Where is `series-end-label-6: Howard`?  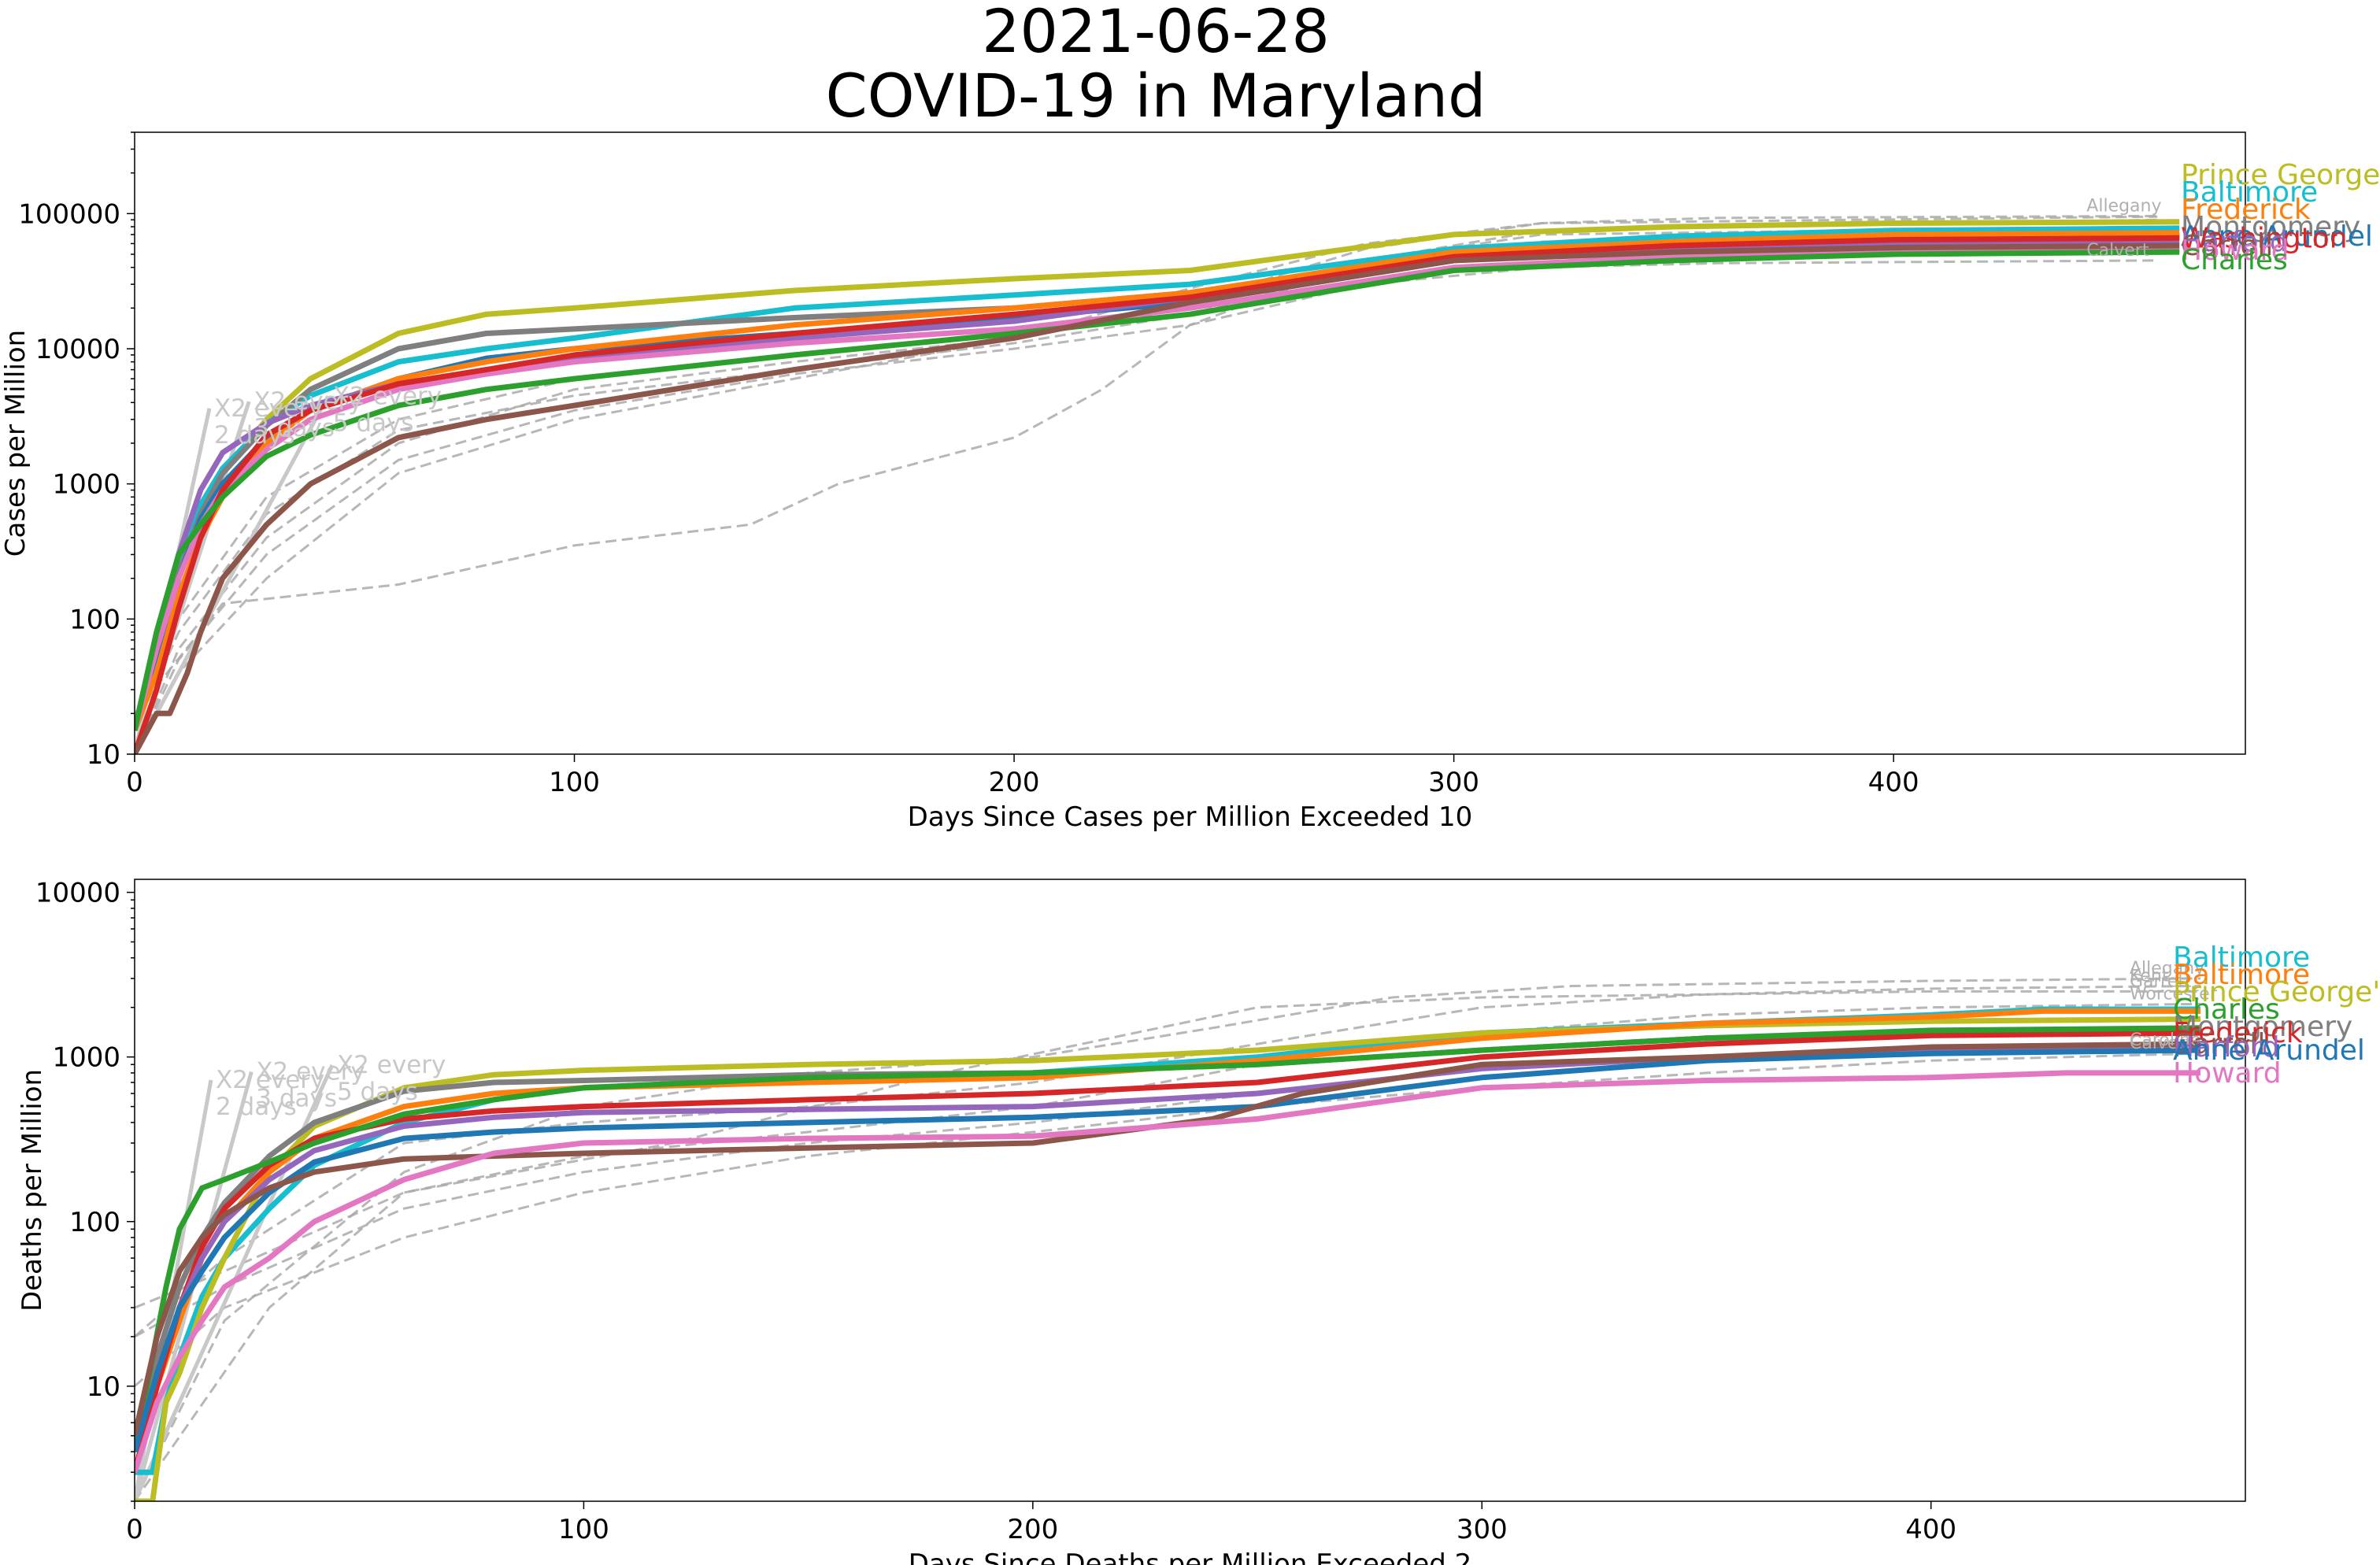
series-end-label-6: Howard is located at coordinates (2235, 251).